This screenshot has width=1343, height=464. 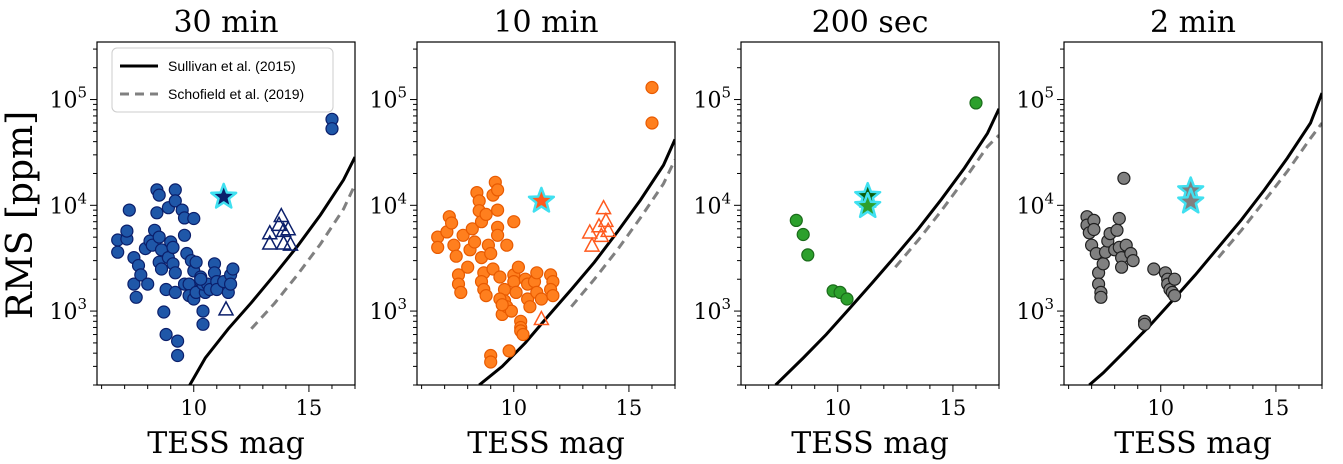 I want to click on legend-box, so click(x=222, y=80).